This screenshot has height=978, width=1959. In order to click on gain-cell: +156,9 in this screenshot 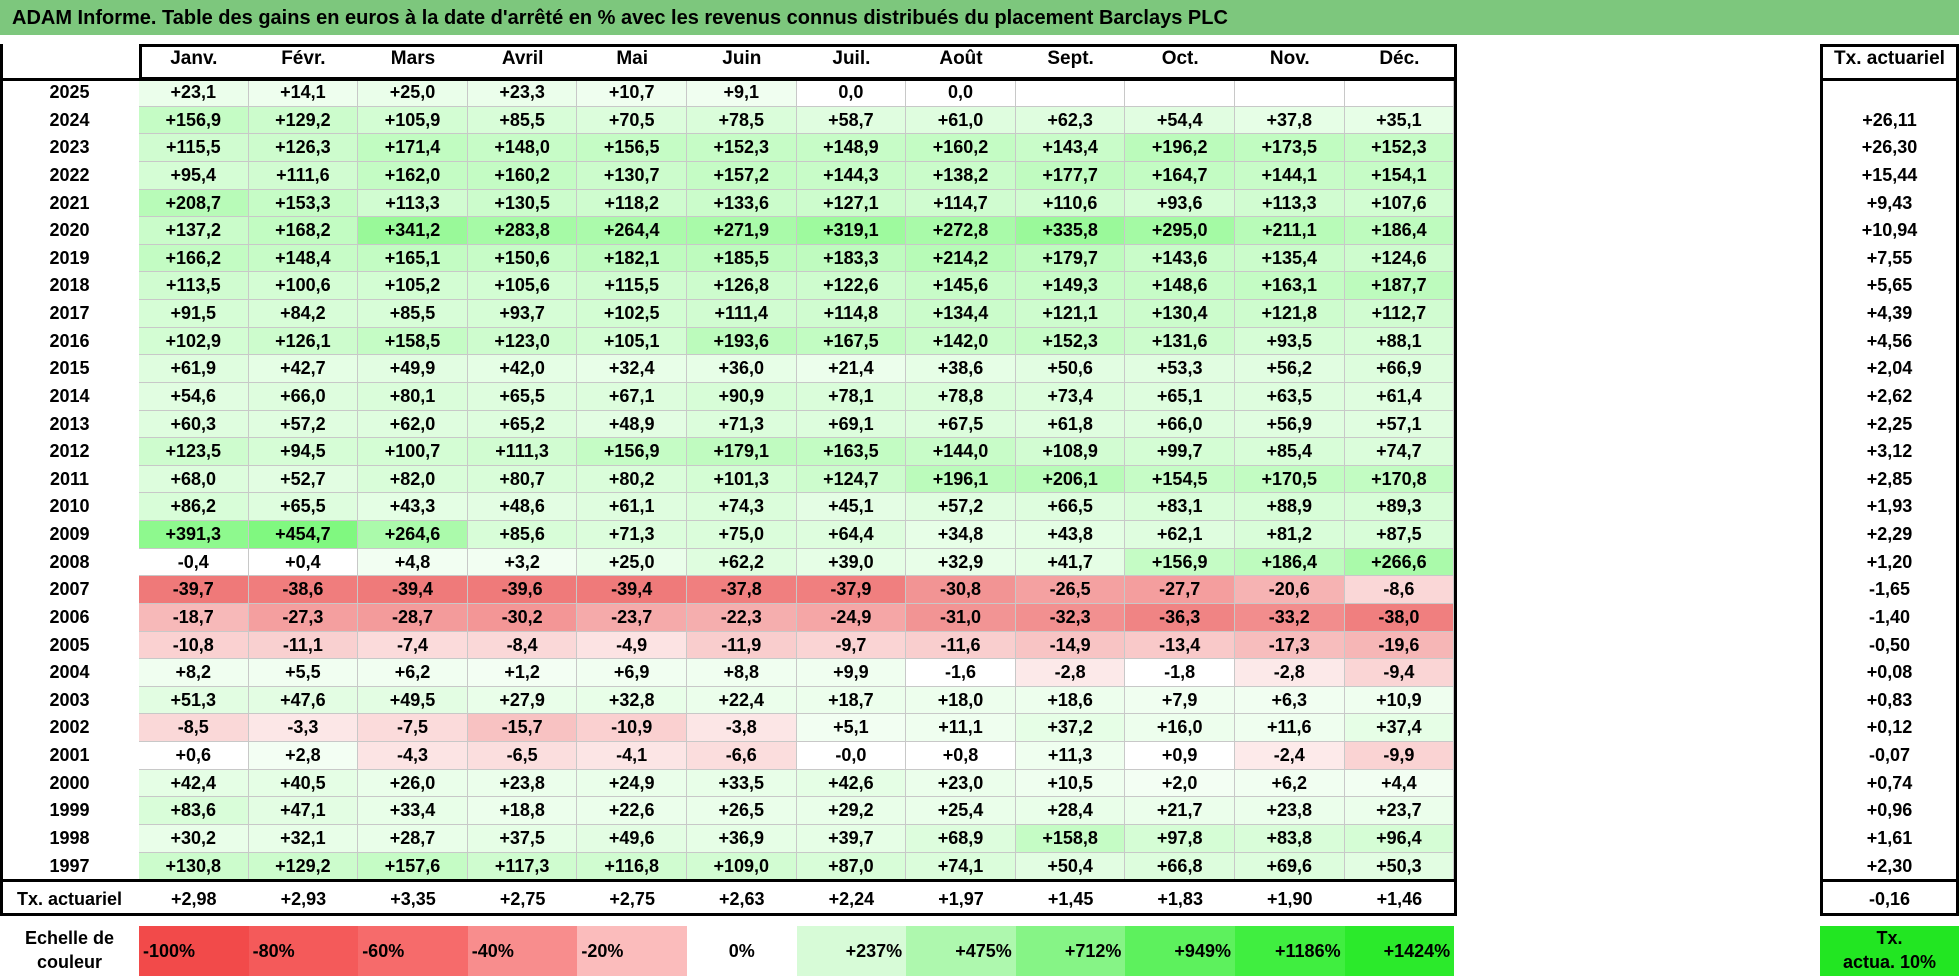, I will do `click(1180, 562)`.